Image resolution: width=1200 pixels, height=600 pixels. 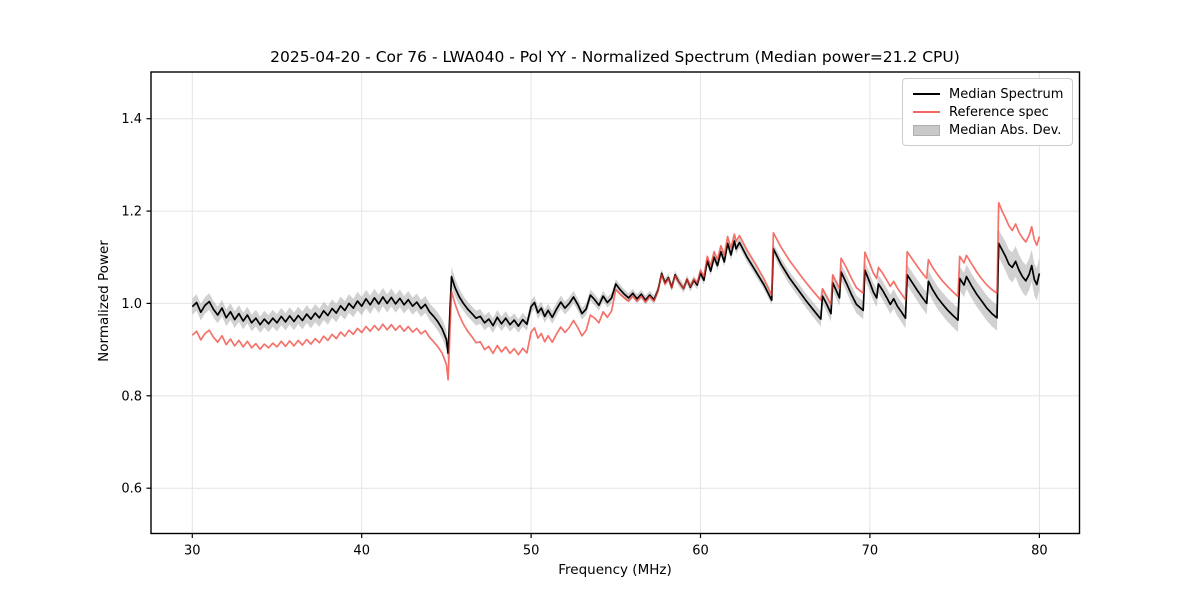 What do you see at coordinates (1039, 551) in the screenshot?
I see `svg-text: 80` at bounding box center [1039, 551].